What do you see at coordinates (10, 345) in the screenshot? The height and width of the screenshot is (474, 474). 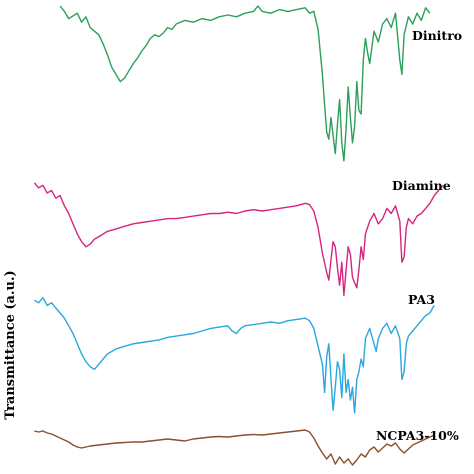 I see `y-axis-label: Transmittance (a.u.)` at bounding box center [10, 345].